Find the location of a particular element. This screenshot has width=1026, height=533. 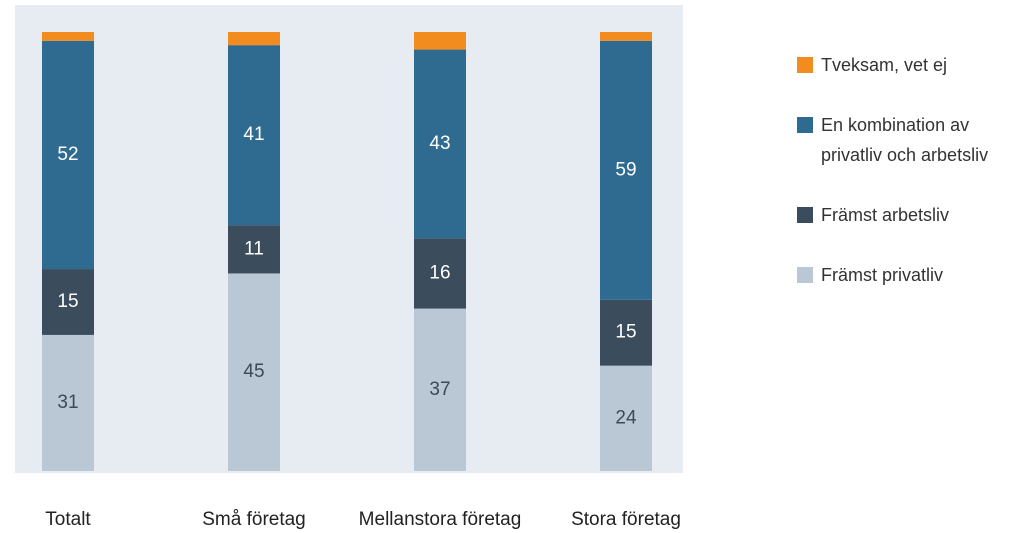

legend-label: Tveksam, vet ej is located at coordinates (884, 65).